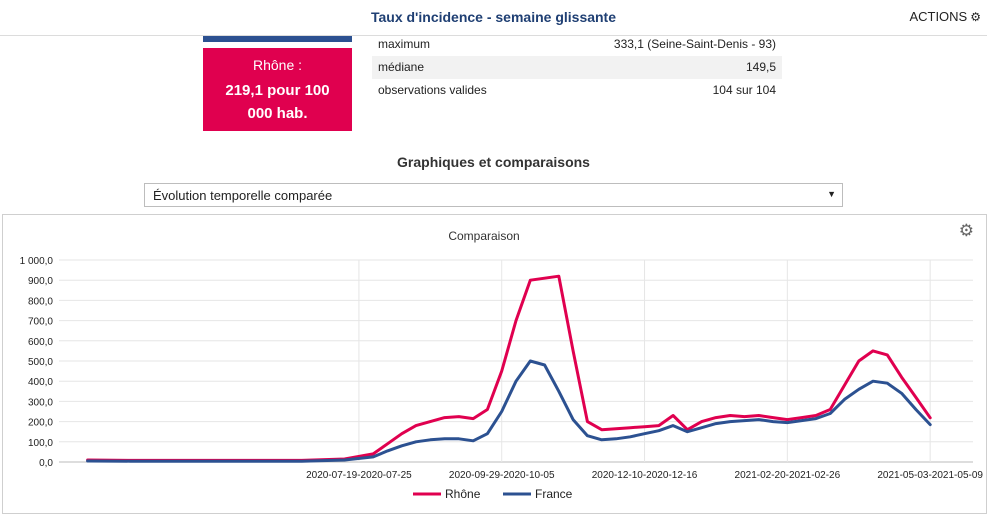 This screenshot has height=518, width=987. What do you see at coordinates (432, 90) in the screenshot?
I see `stat-label: observations valides` at bounding box center [432, 90].